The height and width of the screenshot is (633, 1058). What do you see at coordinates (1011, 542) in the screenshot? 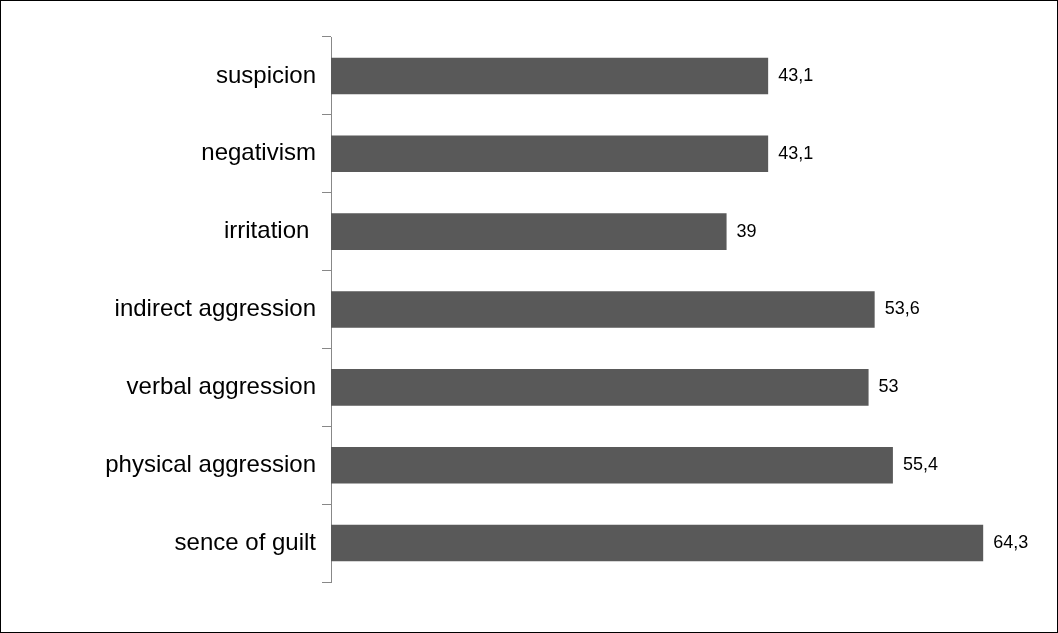
I see `data-label: 64,3` at bounding box center [1011, 542].